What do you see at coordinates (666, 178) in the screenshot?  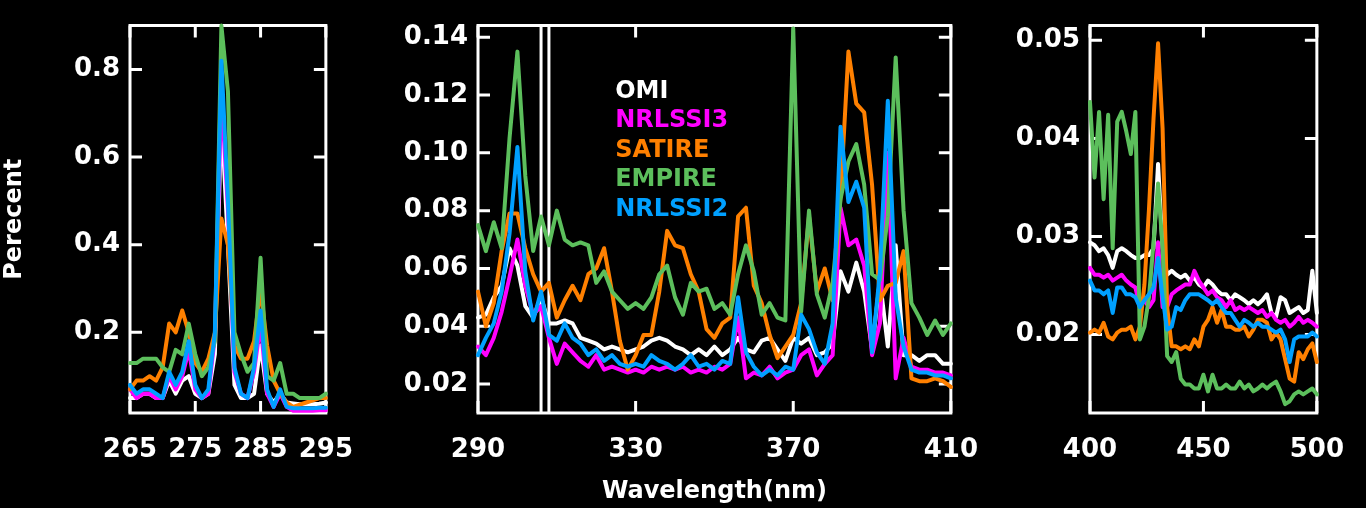 I see `text: EMPIRE` at bounding box center [666, 178].